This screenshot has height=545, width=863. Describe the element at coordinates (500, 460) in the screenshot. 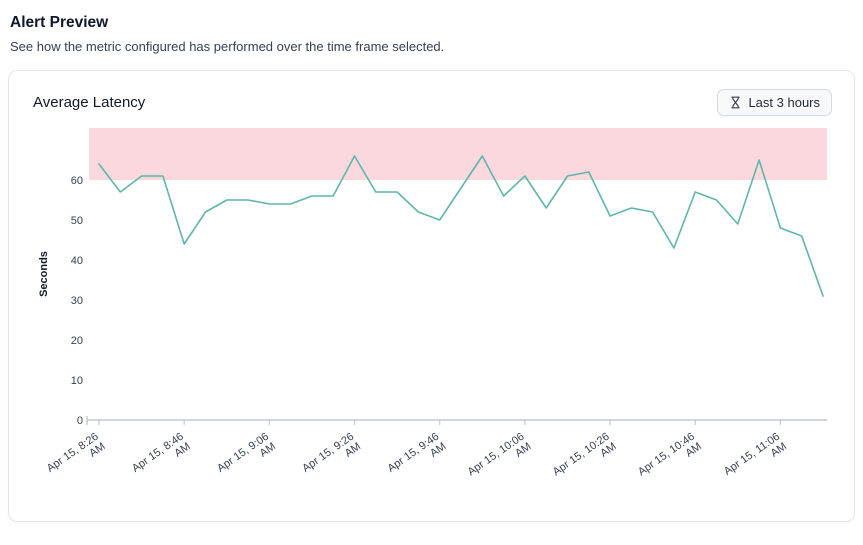

I see `svg-text: Apr 15, 10:06AM` at that location.